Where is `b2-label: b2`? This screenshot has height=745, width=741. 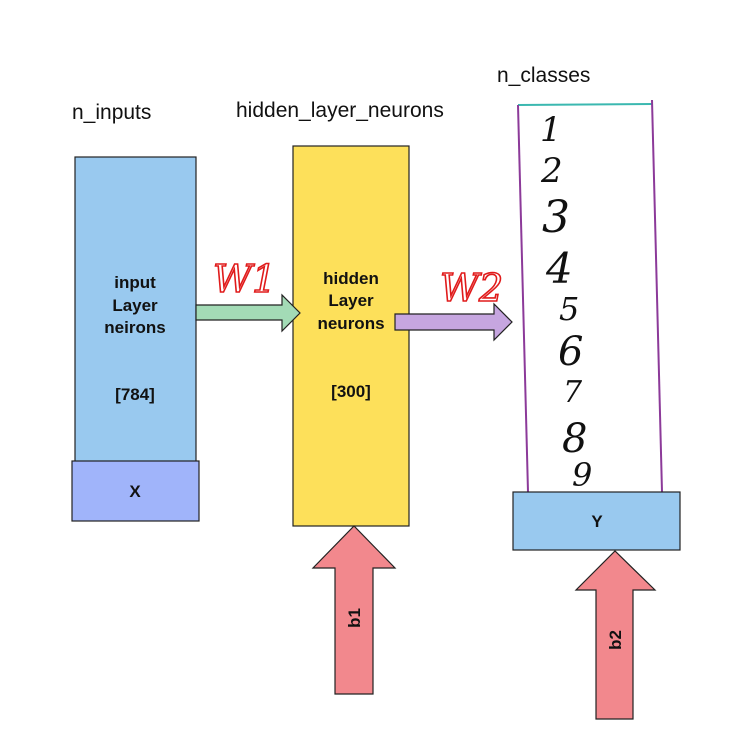
b2-label: b2 is located at coordinates (615, 640).